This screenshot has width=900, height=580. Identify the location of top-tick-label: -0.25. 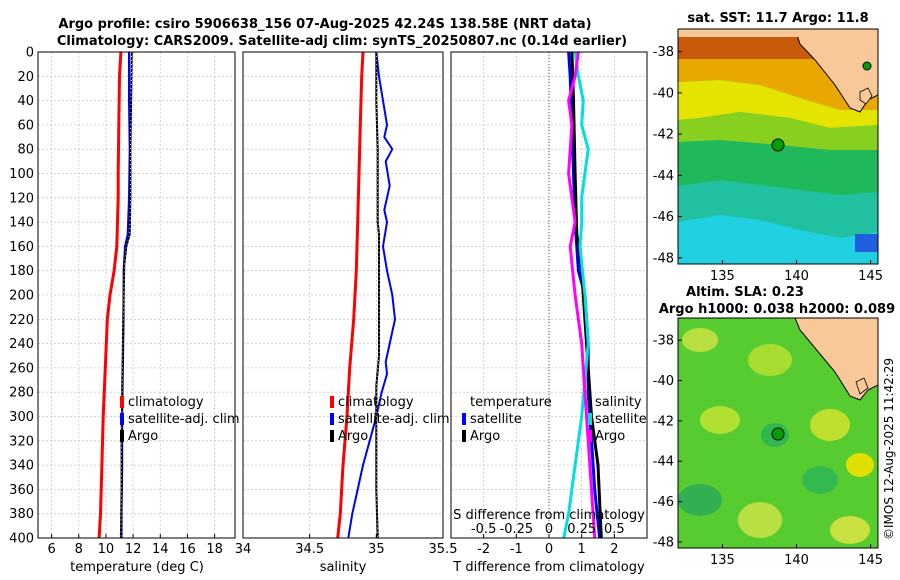
(517, 529).